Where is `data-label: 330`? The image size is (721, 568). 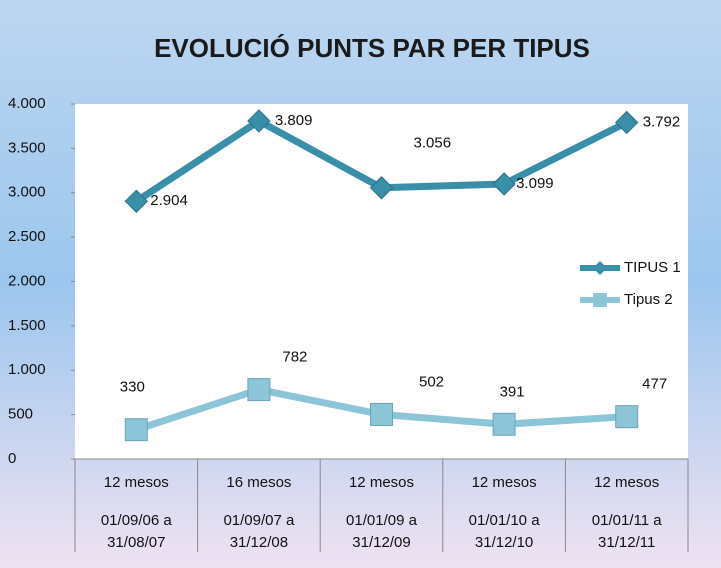 data-label: 330 is located at coordinates (132, 387).